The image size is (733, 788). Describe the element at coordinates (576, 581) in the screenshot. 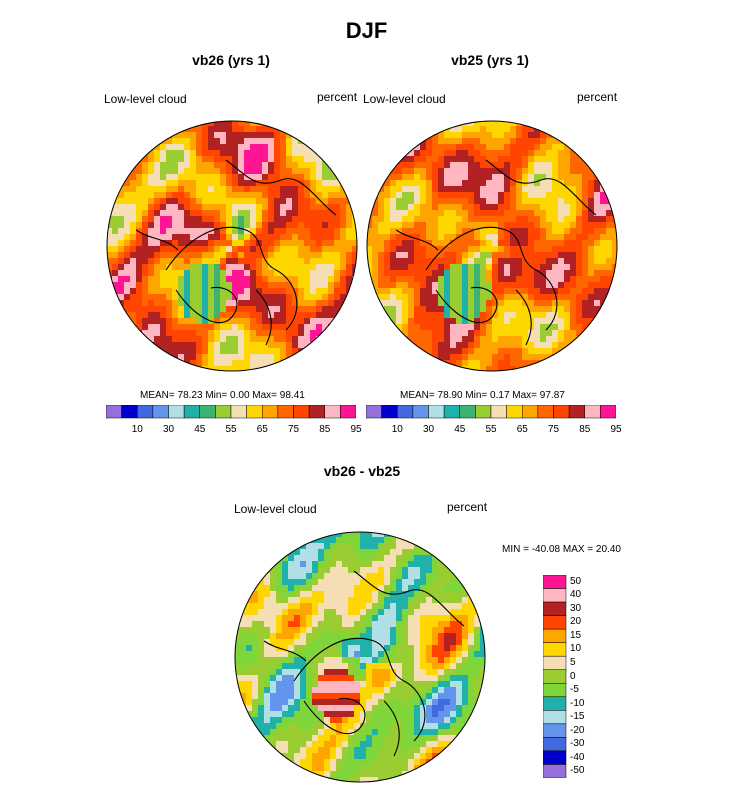

I see `colorbar-tick-label: 50` at that location.